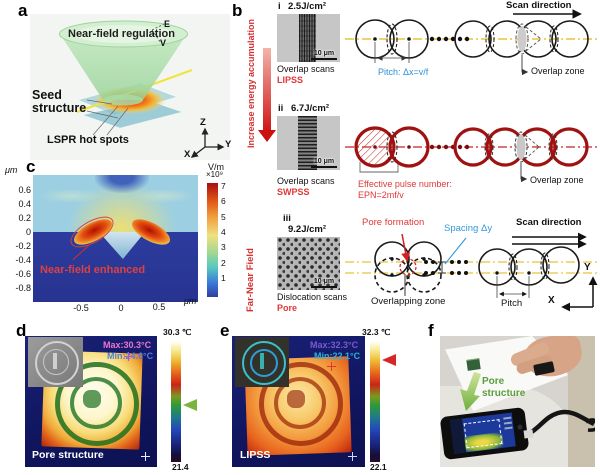  I want to click on cursor-crosshair-e, so click(352, 456).